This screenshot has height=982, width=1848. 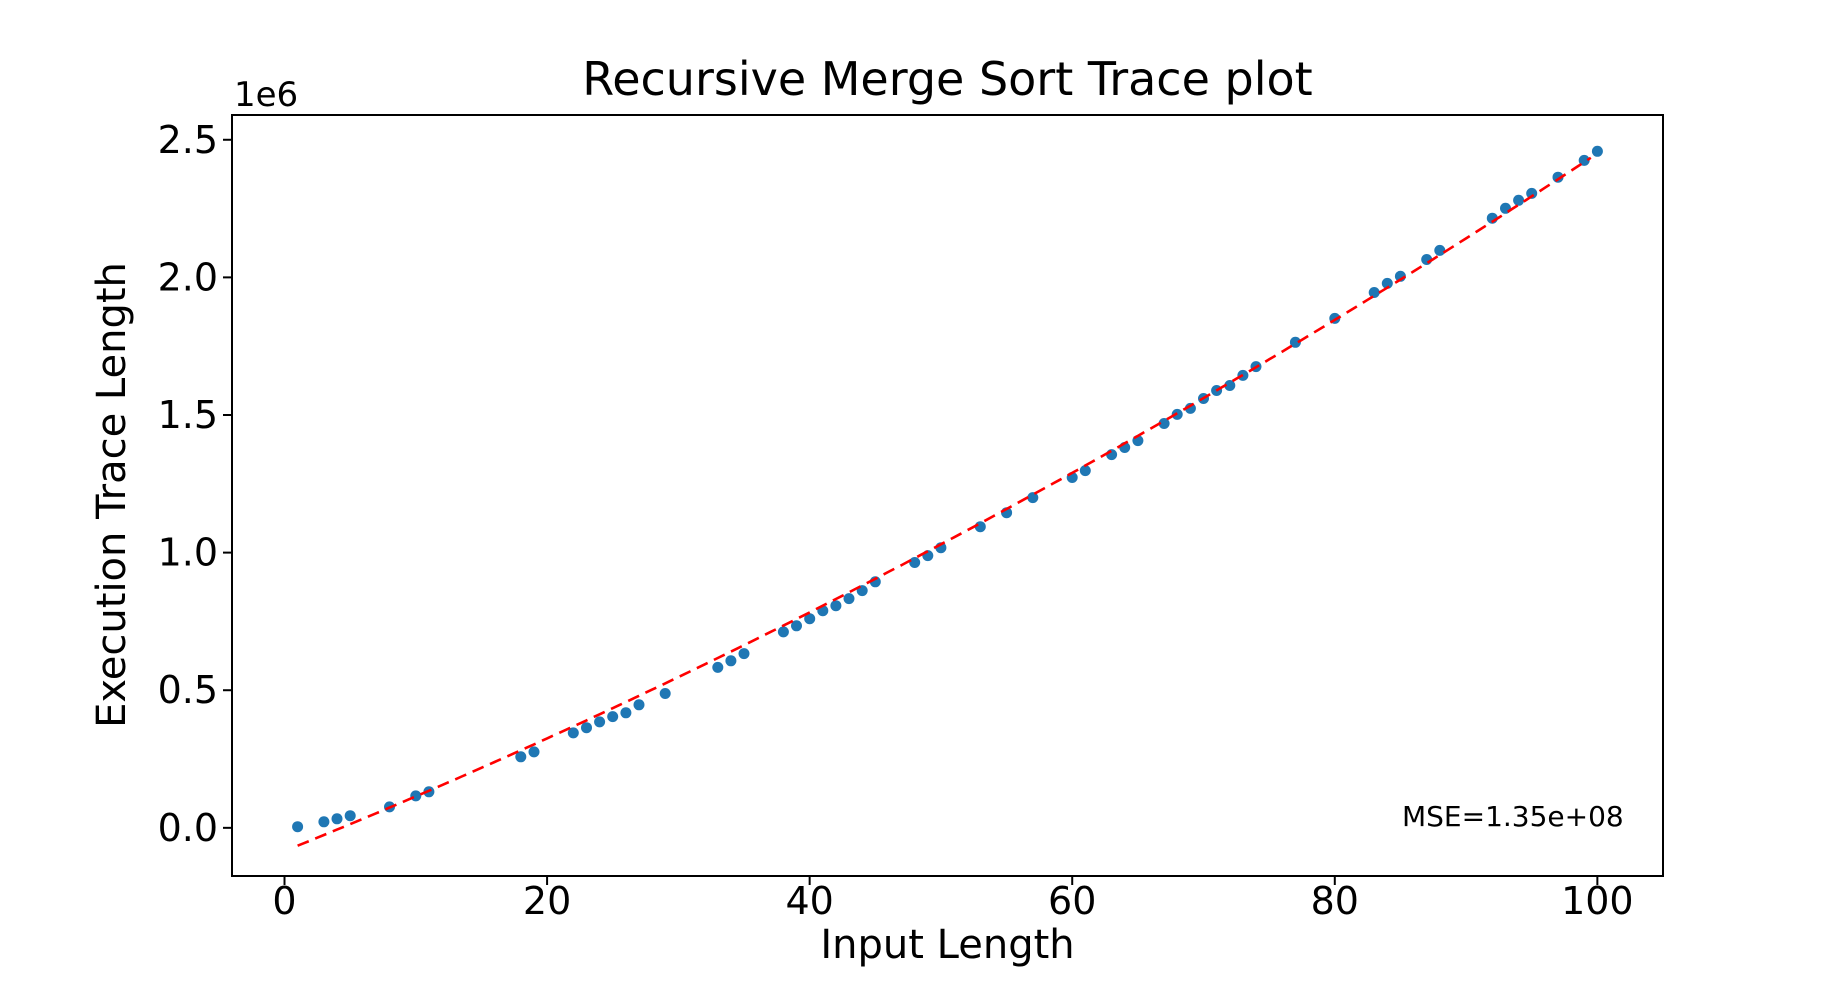 I want to click on y-tick-label: 0.0, so click(x=188, y=828).